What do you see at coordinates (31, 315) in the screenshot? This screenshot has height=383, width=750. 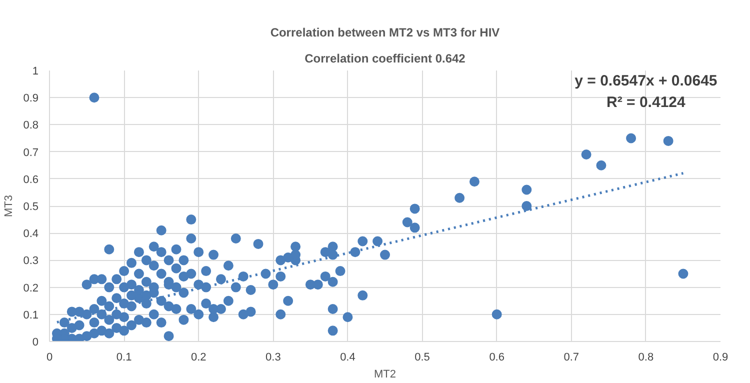 I see `y-tick-label: 0.1` at bounding box center [31, 315].